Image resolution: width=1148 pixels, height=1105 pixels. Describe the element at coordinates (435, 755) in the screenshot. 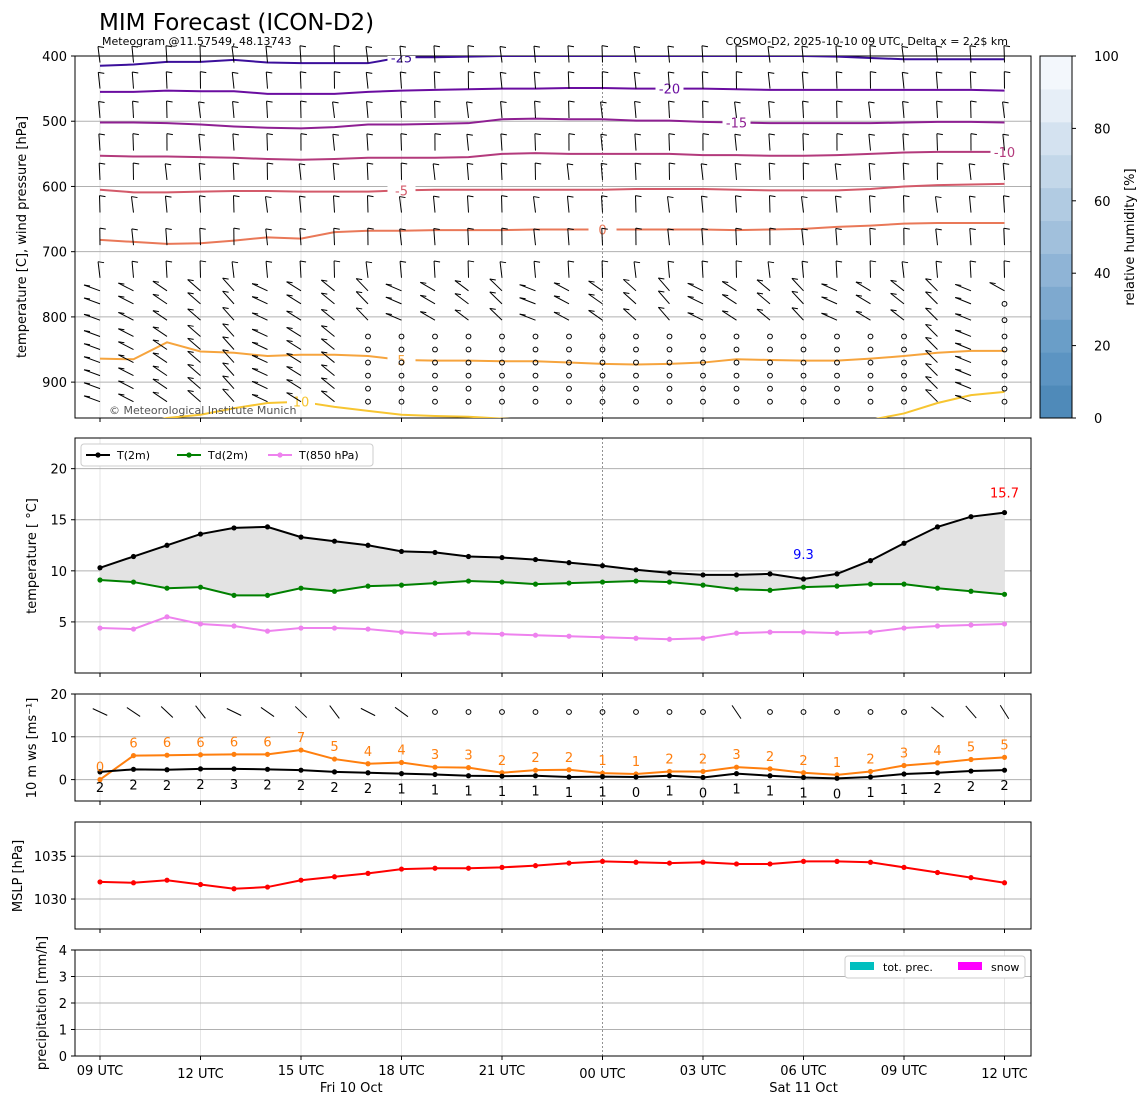

I see `wind-max-label: 3` at that location.